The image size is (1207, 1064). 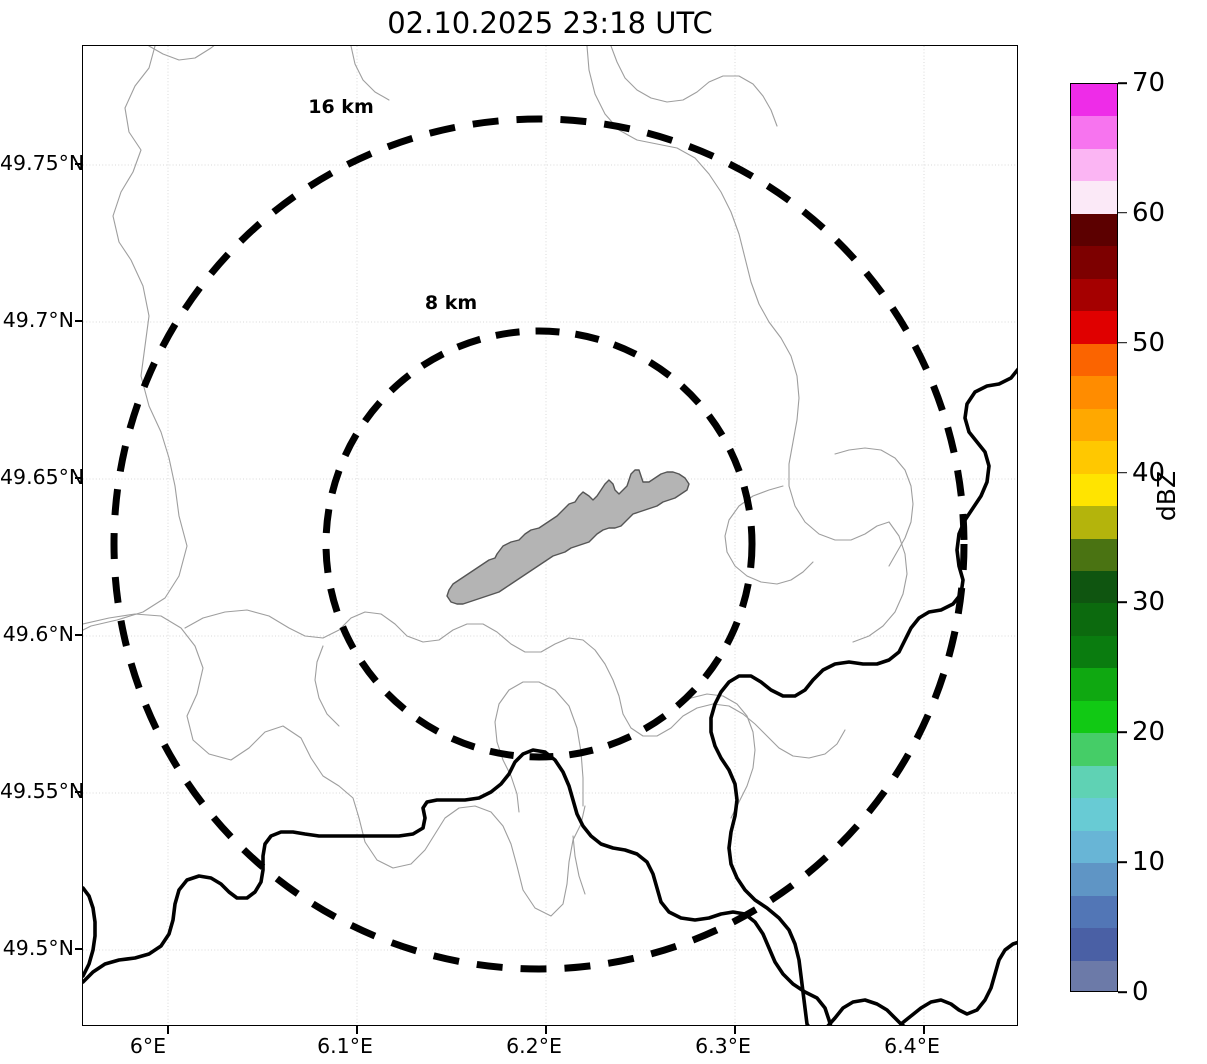 I want to click on y-axis-tick-label: 49.6°N, so click(x=38, y=634).